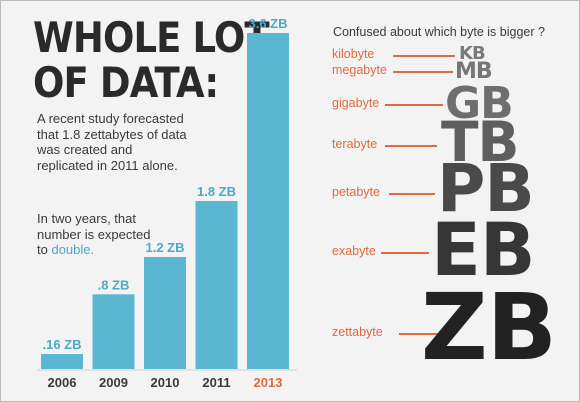 The height and width of the screenshot is (402, 580). Describe the element at coordinates (474, 71) in the screenshot. I see `unit-abbr-mb: MB` at that location.